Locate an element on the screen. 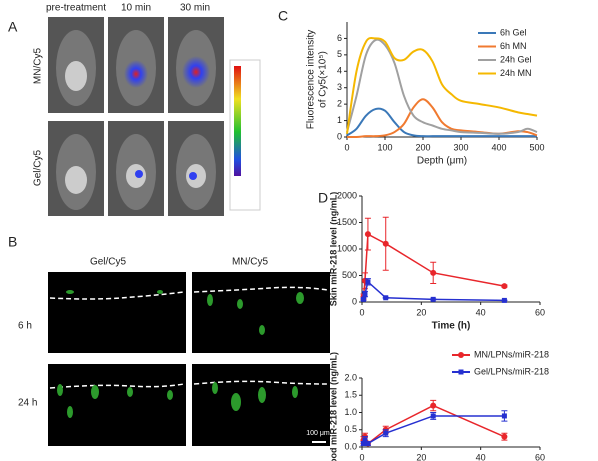 This screenshot has width=598, height=461. panel-label: A is located at coordinates (13, 27).